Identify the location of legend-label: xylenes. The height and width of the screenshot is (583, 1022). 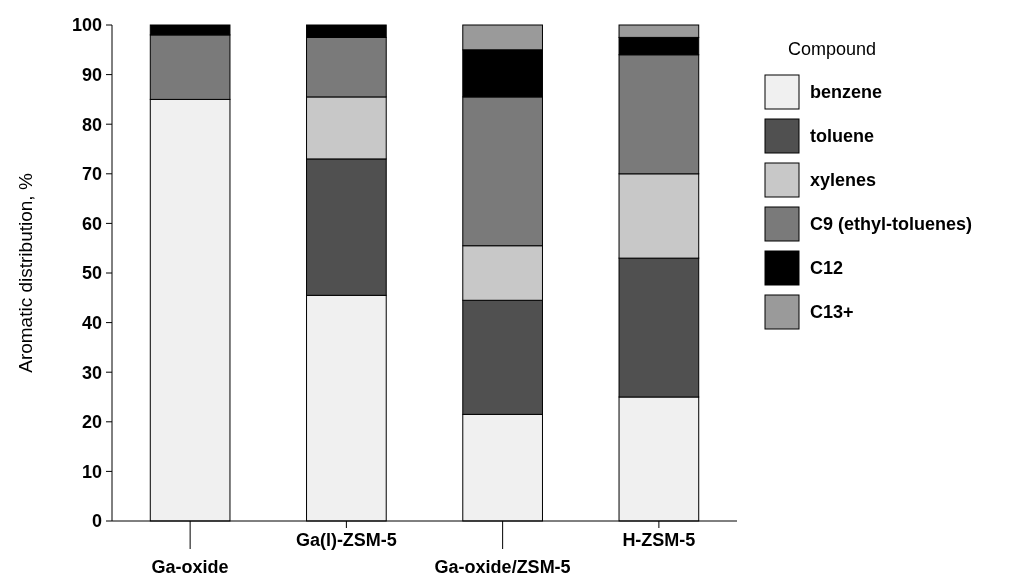
(843, 180).